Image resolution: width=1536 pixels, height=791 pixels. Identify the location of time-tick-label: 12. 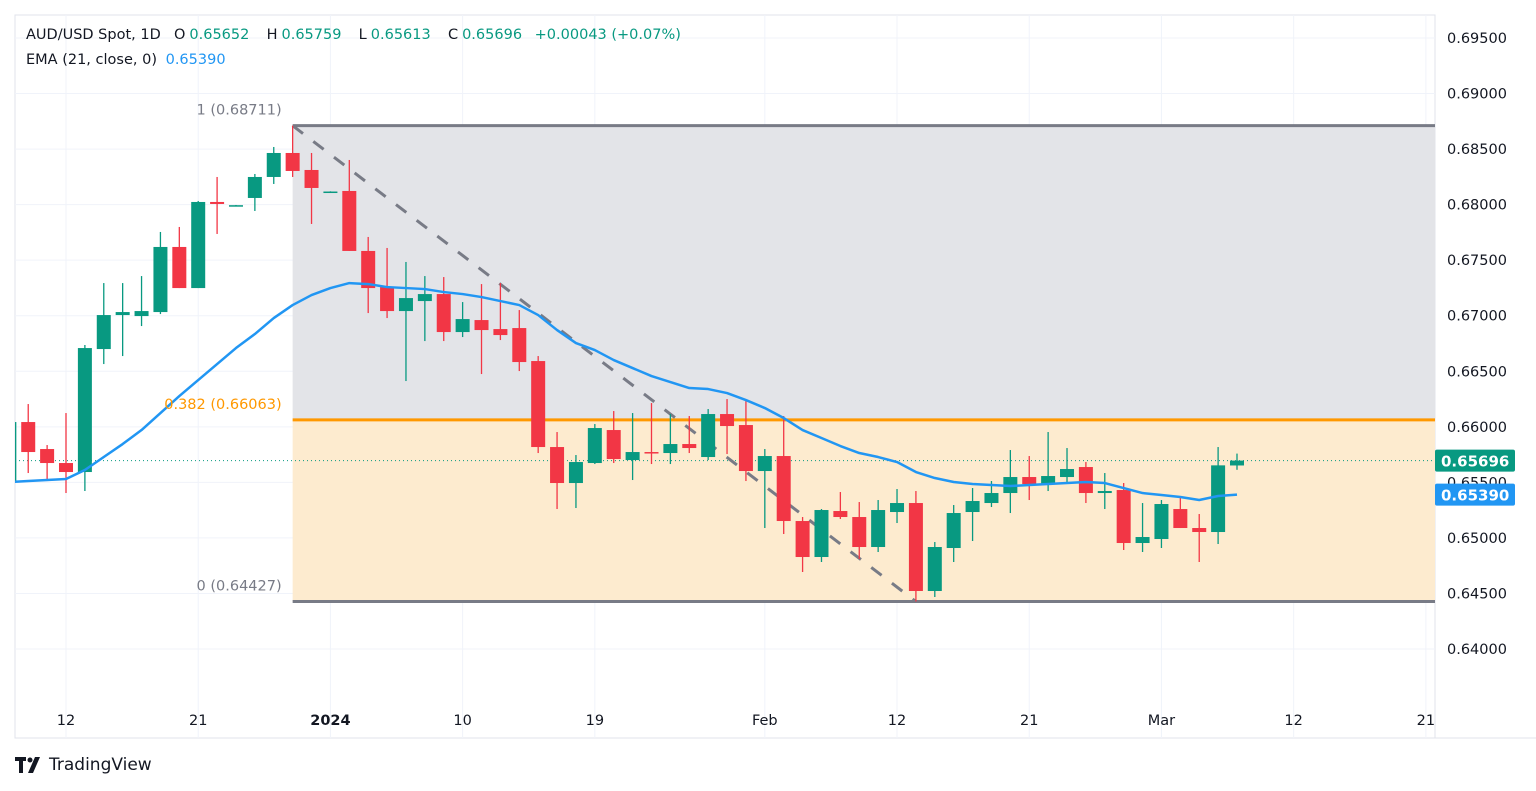
(1293, 721).